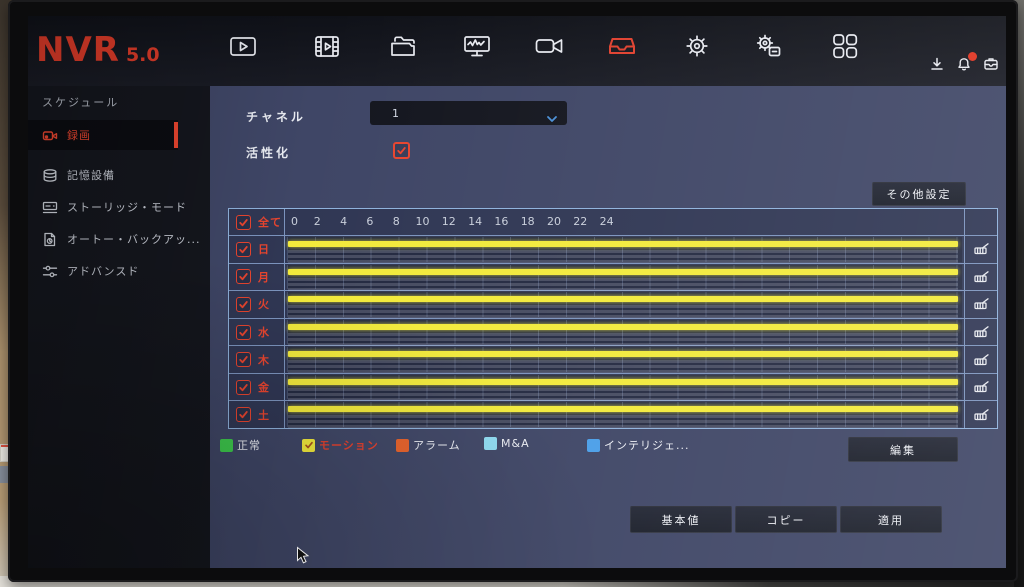 The height and width of the screenshot is (587, 1024). Describe the element at coordinates (119, 175) in the screenshot. I see `sidebar-item-2: 記憶設備` at that location.